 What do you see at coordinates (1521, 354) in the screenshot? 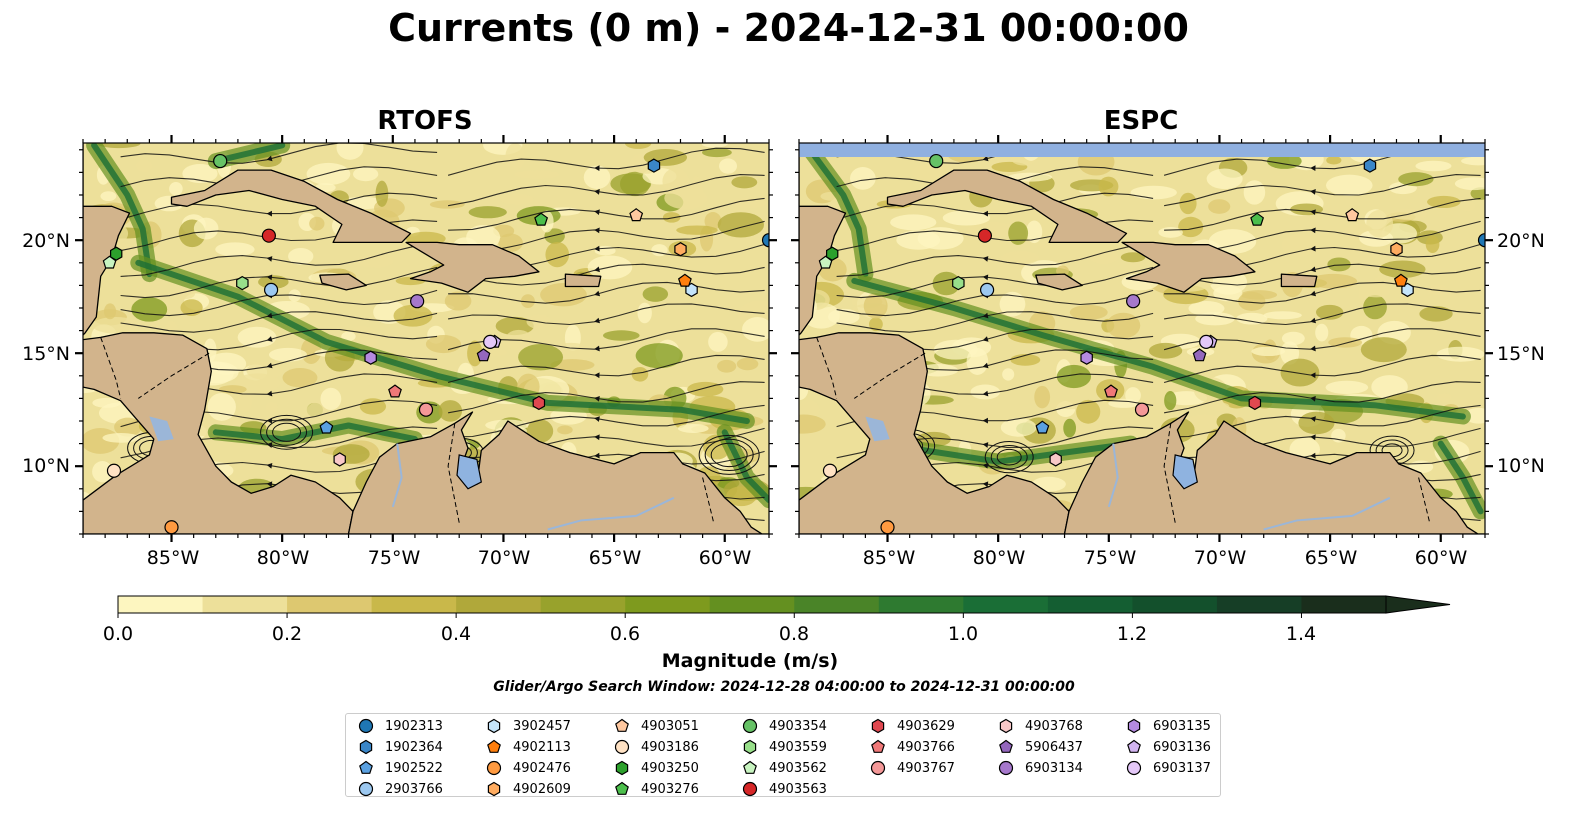
I see `lat-label-right: 15°N` at bounding box center [1521, 354].